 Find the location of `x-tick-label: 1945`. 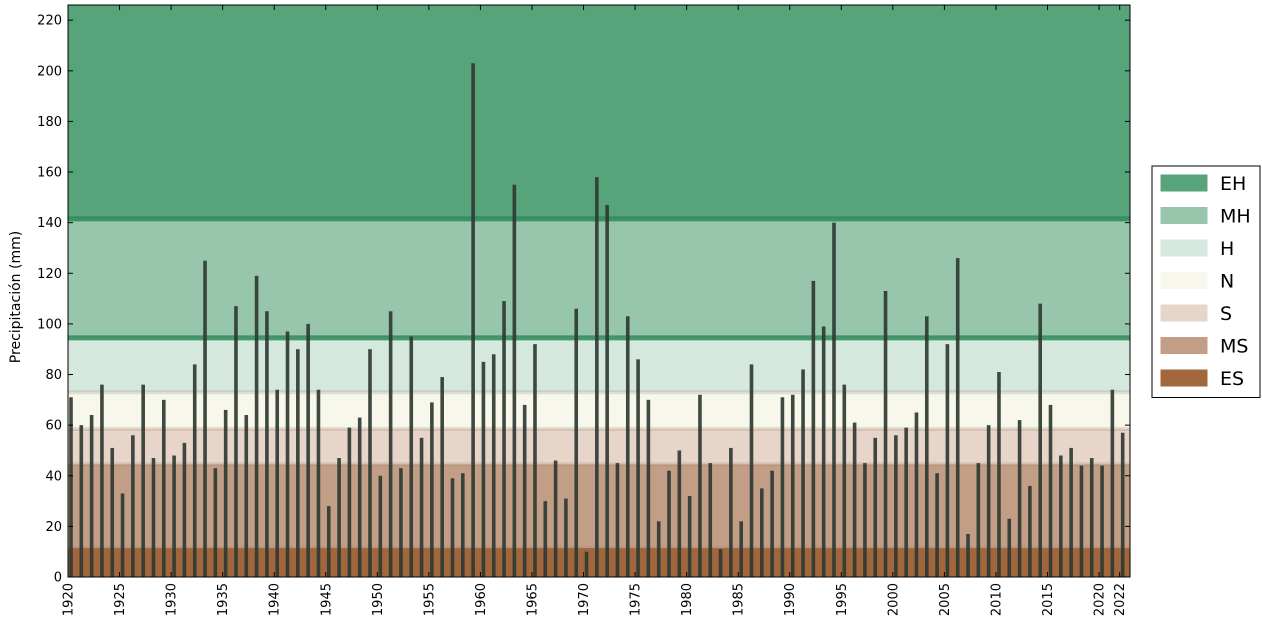

x-tick-label: 1945 is located at coordinates (326, 599).